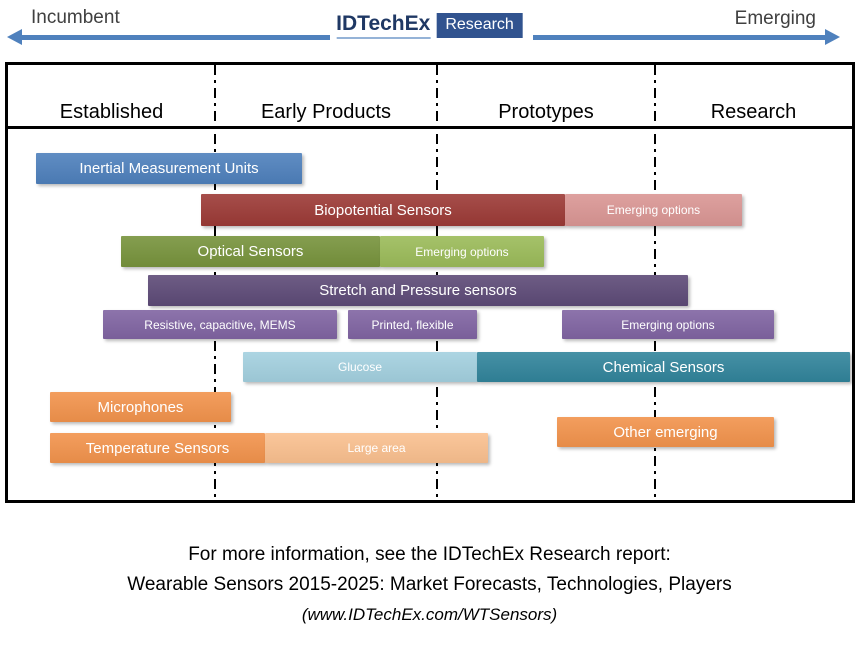  What do you see at coordinates (479, 25) in the screenshot?
I see `logo-research-badge: Research` at bounding box center [479, 25].